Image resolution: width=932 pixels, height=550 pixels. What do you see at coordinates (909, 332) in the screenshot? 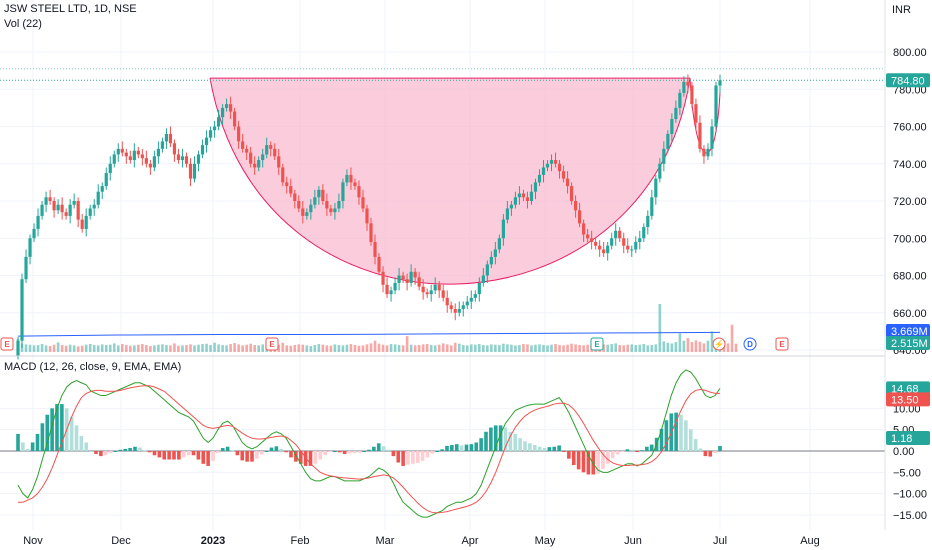
I see `svg-text: 3.669M` at bounding box center [909, 332].